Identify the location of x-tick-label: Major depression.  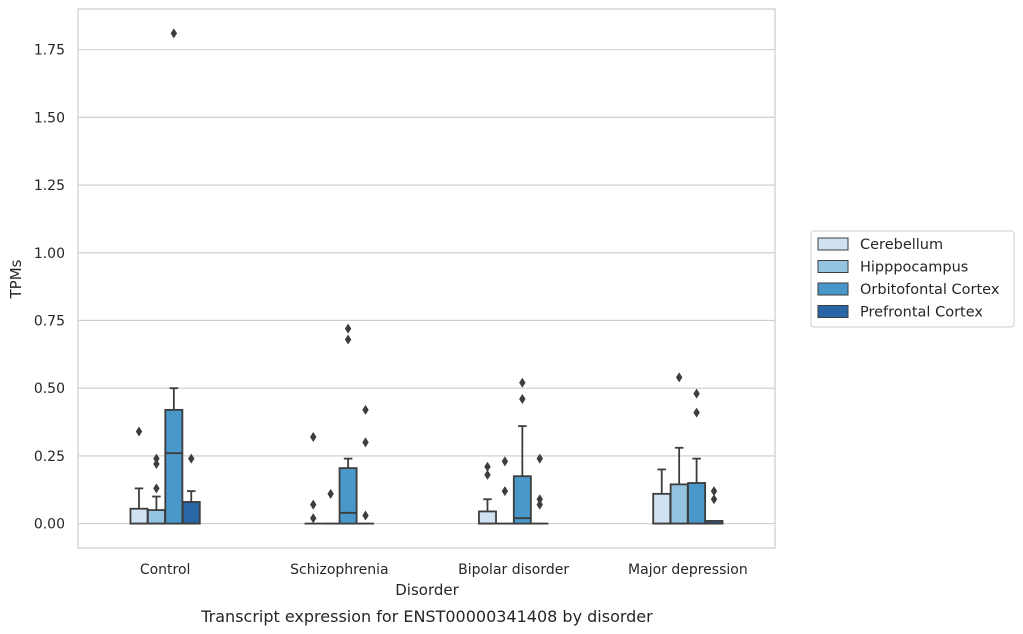
(688, 570).